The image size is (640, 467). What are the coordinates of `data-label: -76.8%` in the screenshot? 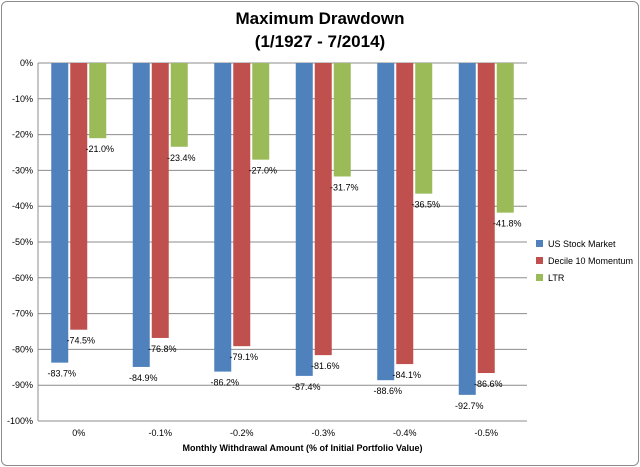 It's located at (162, 349).